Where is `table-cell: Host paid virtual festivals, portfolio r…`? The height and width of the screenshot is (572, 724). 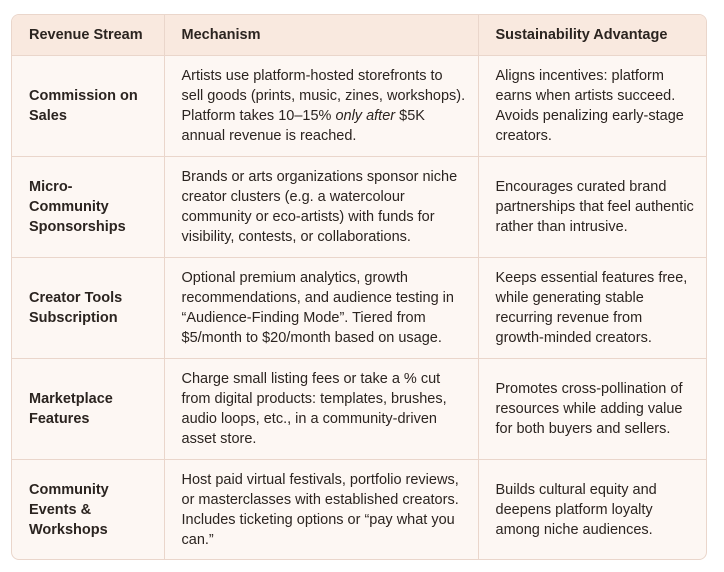 table-cell: Host paid virtual festivals, portfolio r… is located at coordinates (321, 509).